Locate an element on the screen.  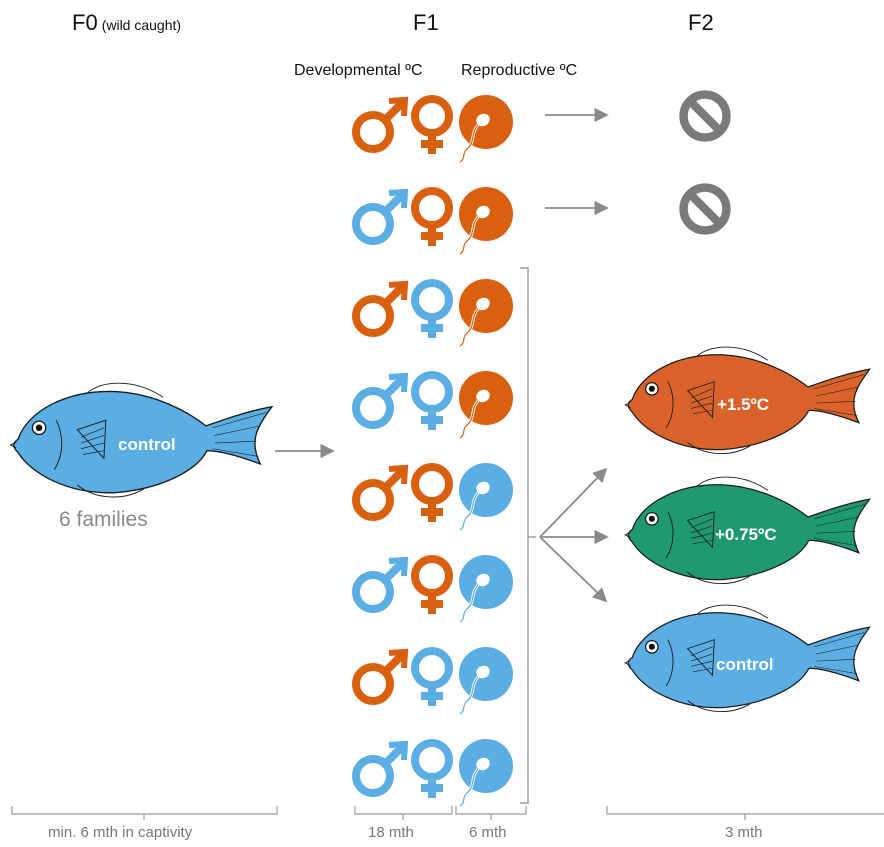
to-f2-arrow-warm is located at coordinates (573, 502).